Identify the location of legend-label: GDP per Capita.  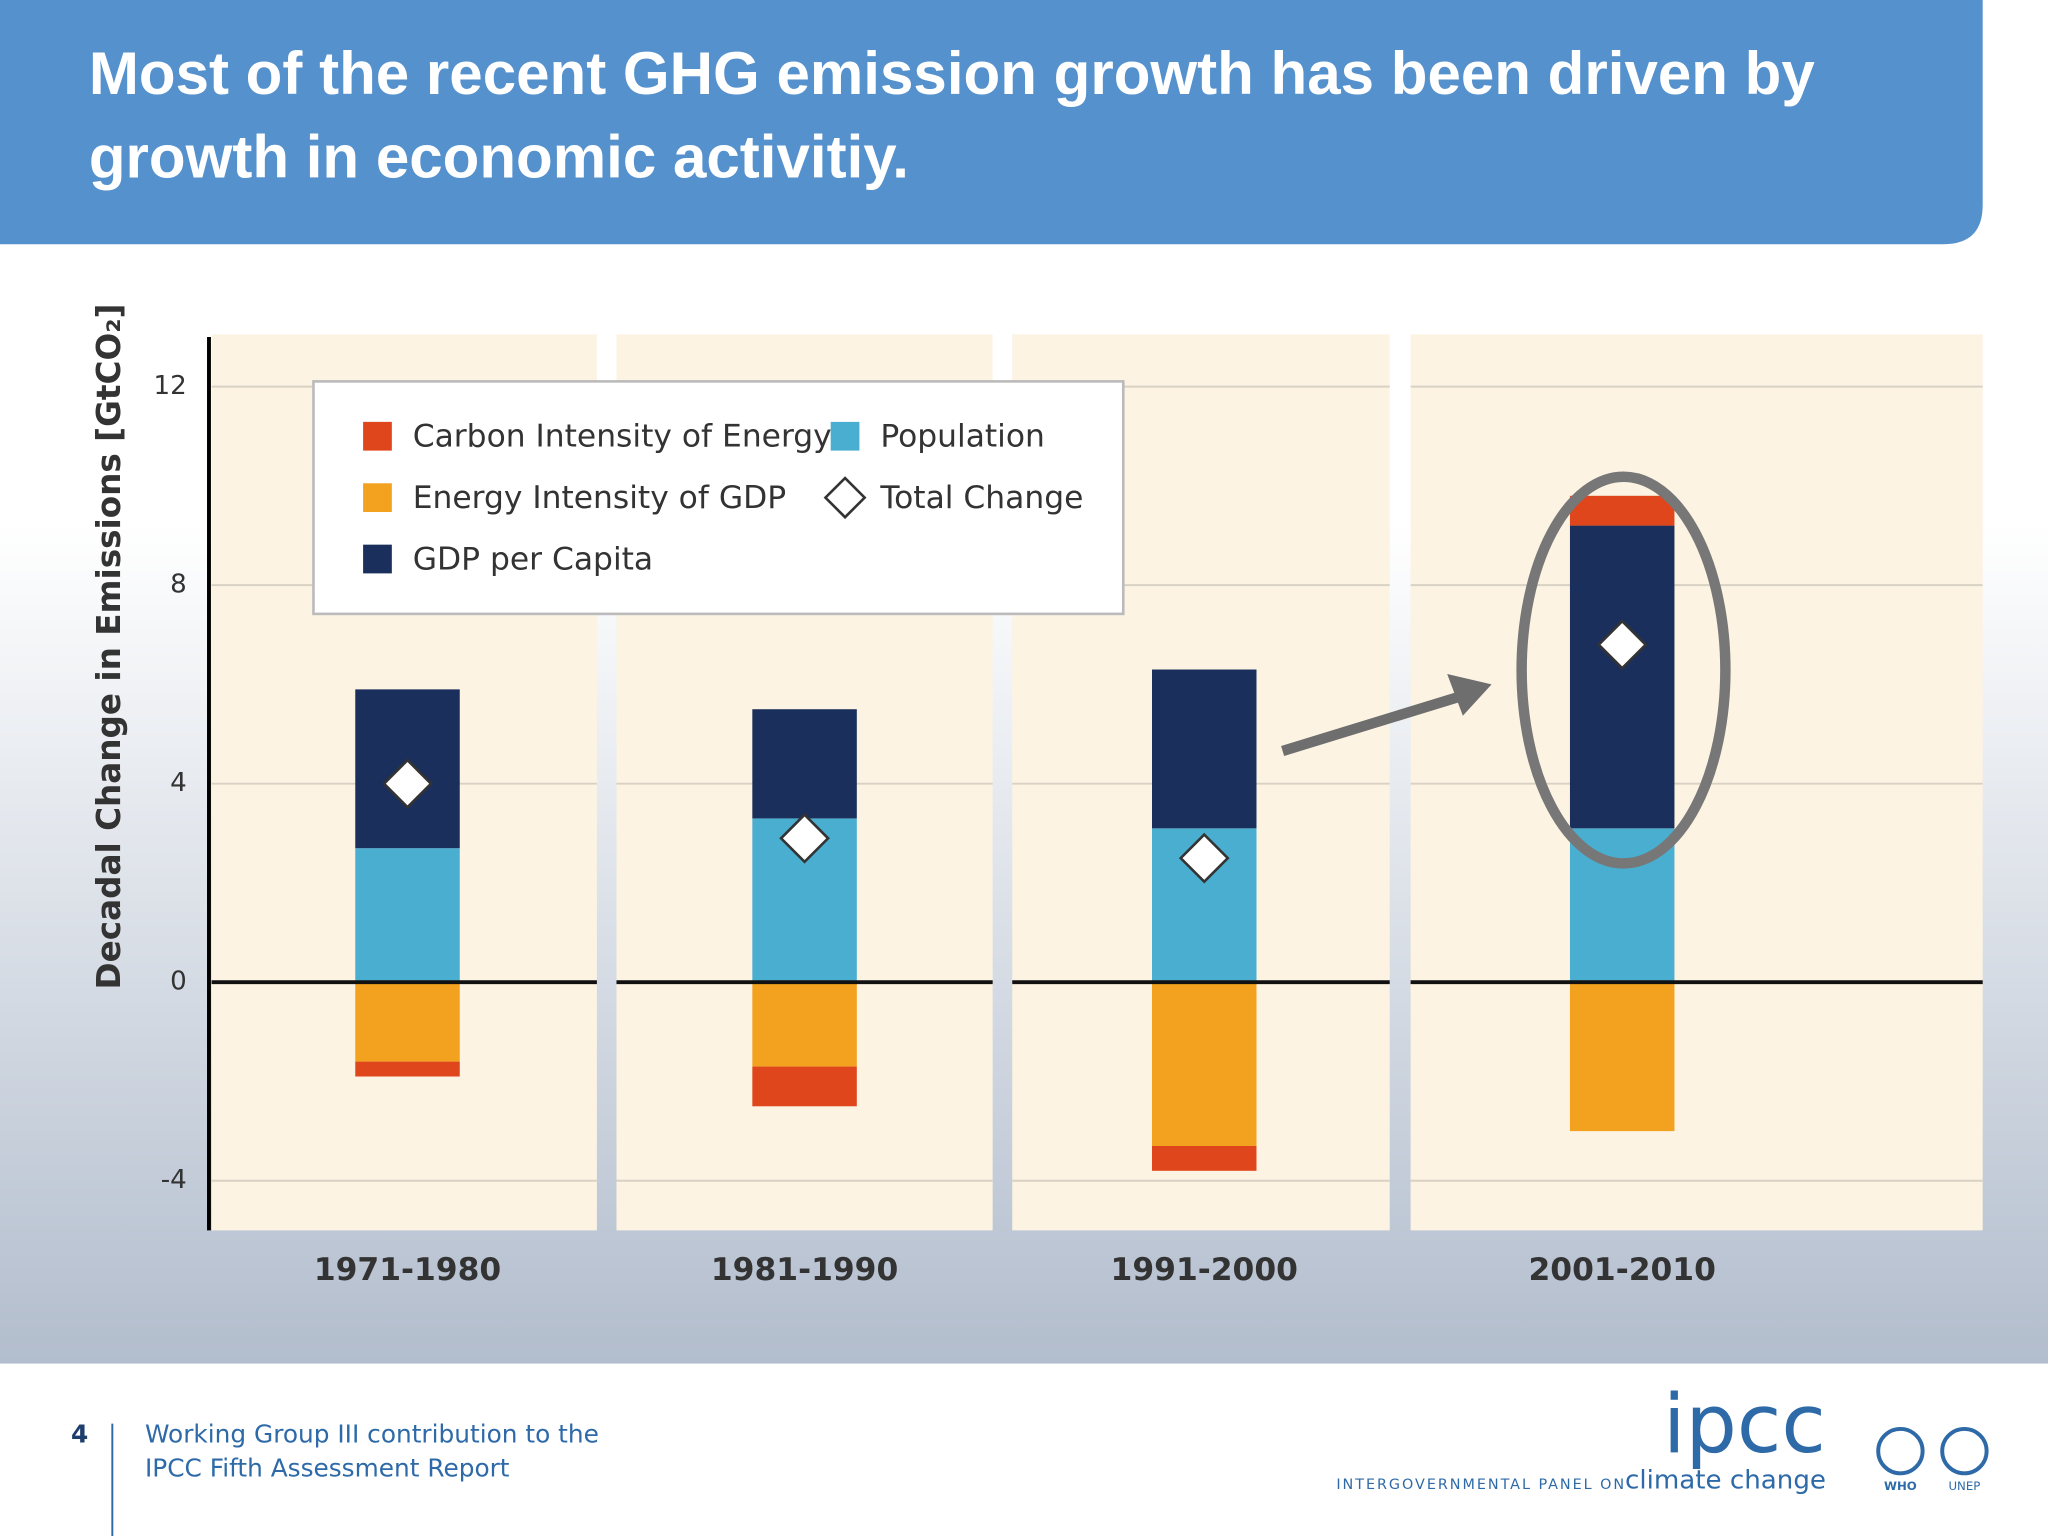
(533, 559).